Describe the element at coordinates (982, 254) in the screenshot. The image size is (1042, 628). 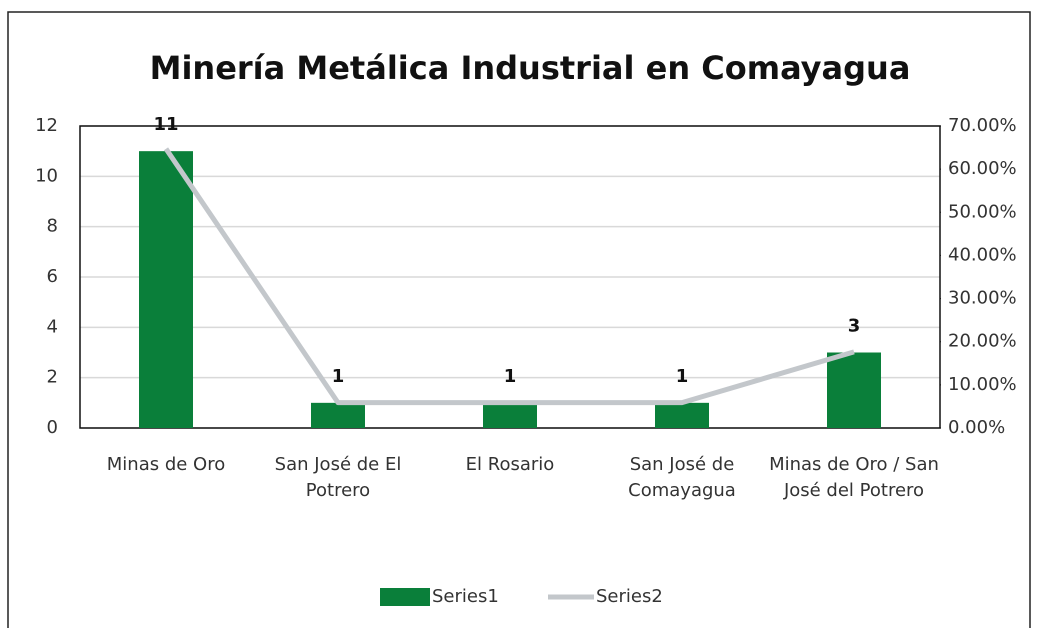
I see `y2-tick-label: 40.00%` at that location.